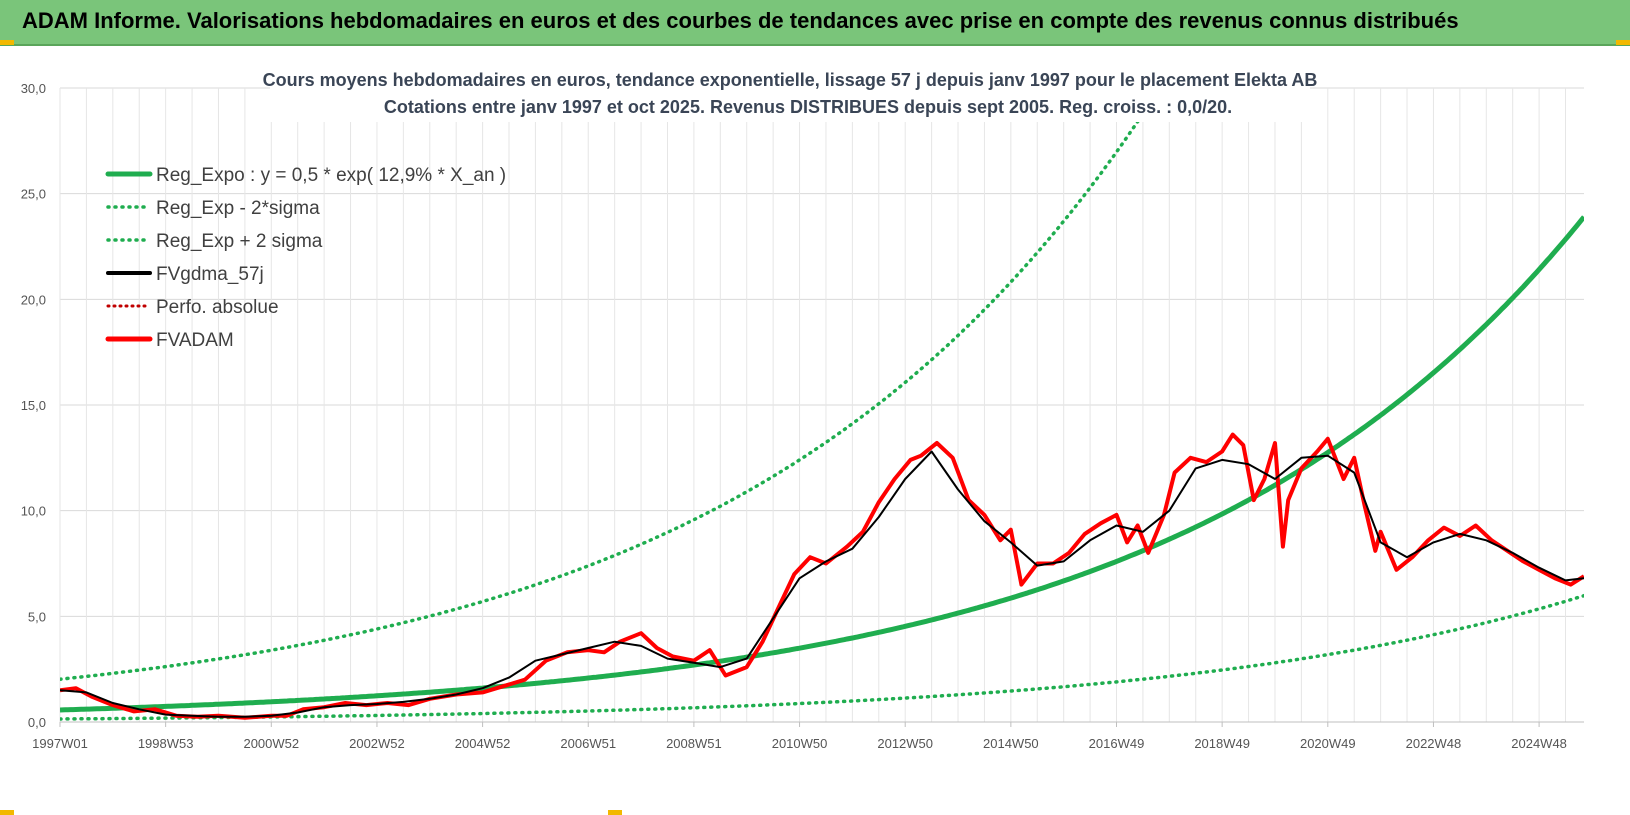 The height and width of the screenshot is (815, 1630). I want to click on legend-label: Reg_Exp - 2*sigma, so click(238, 208).